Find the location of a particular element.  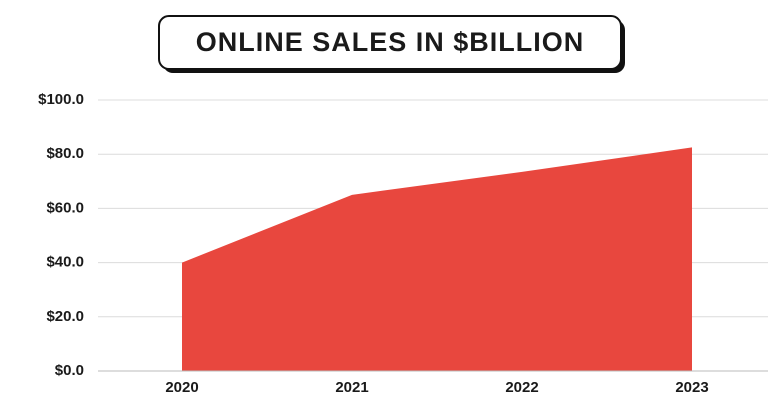

chart-title: ONLINE SALES IN $BILLION is located at coordinates (390, 42).